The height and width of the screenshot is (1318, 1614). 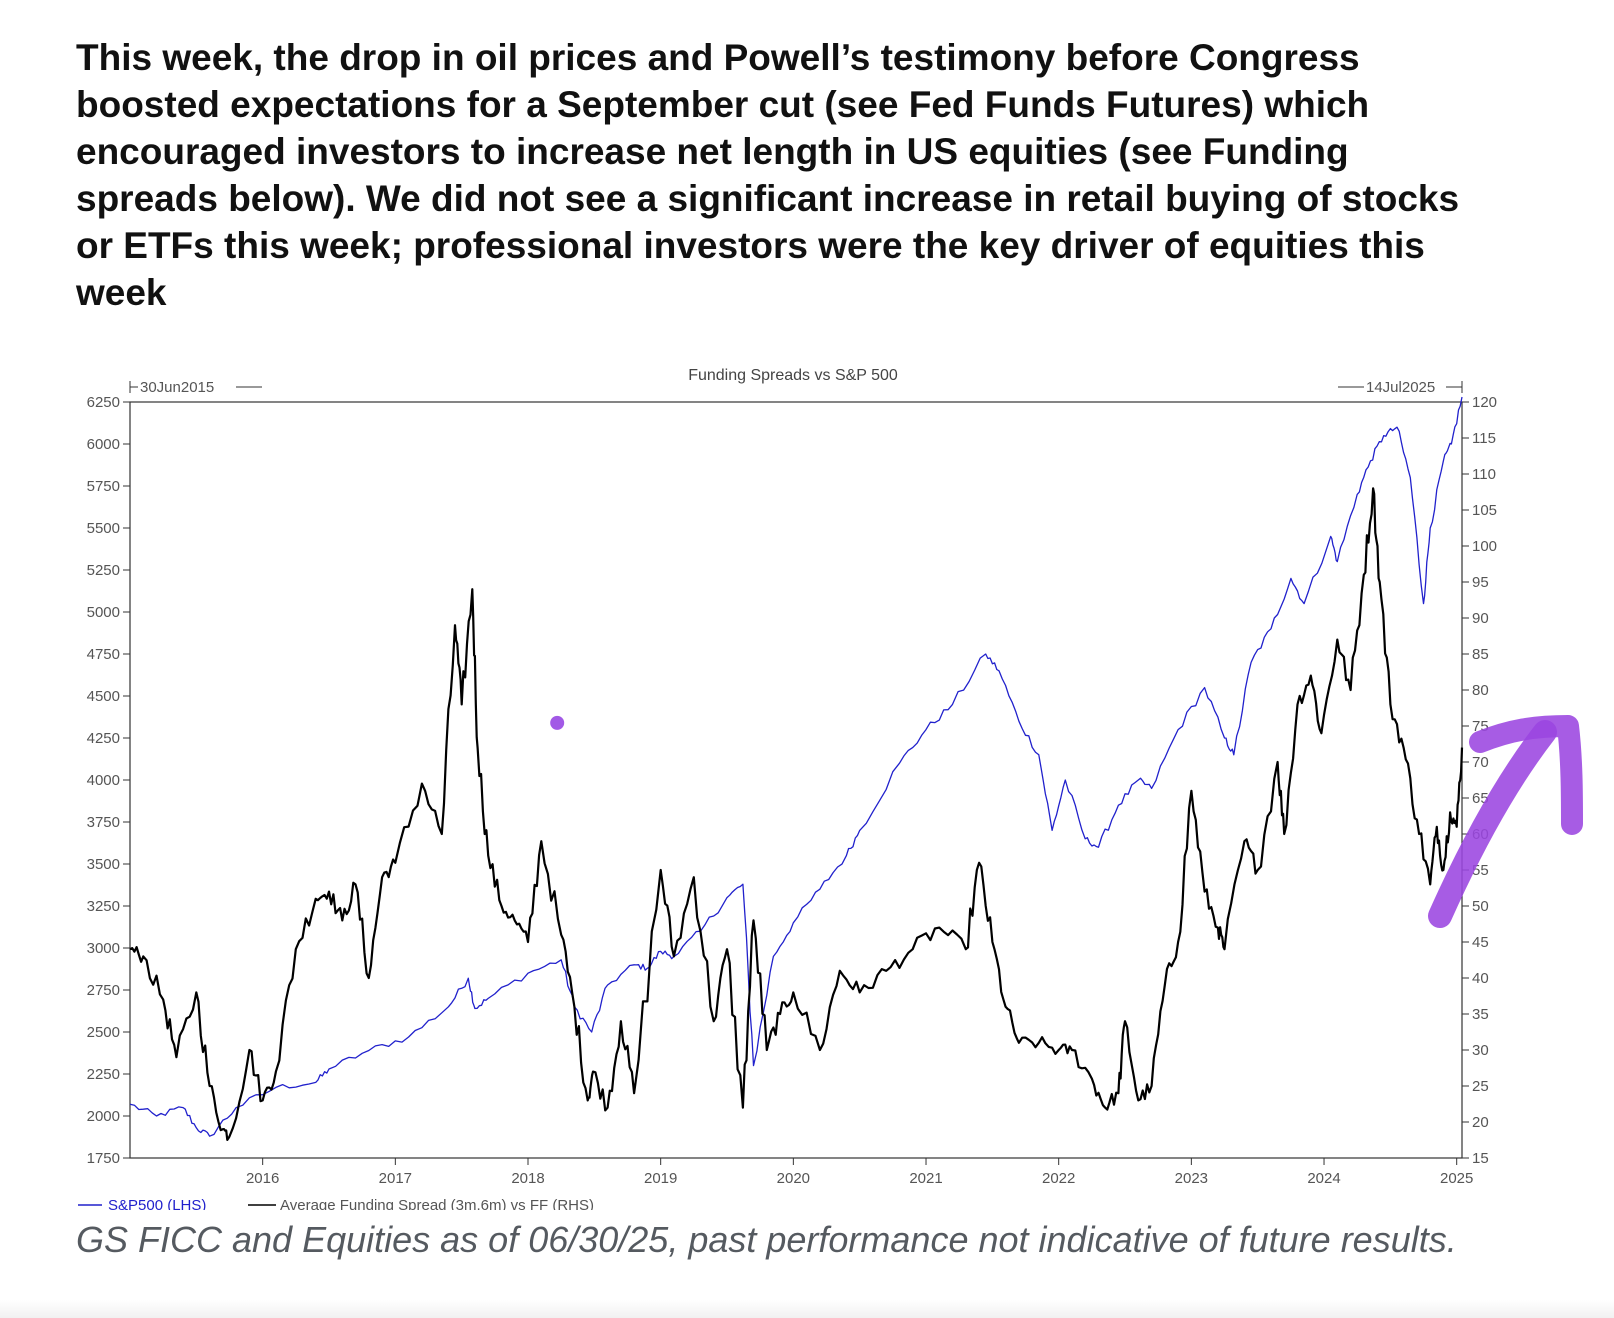 I want to click on left-tick-label: 5000, so click(x=103, y=612).